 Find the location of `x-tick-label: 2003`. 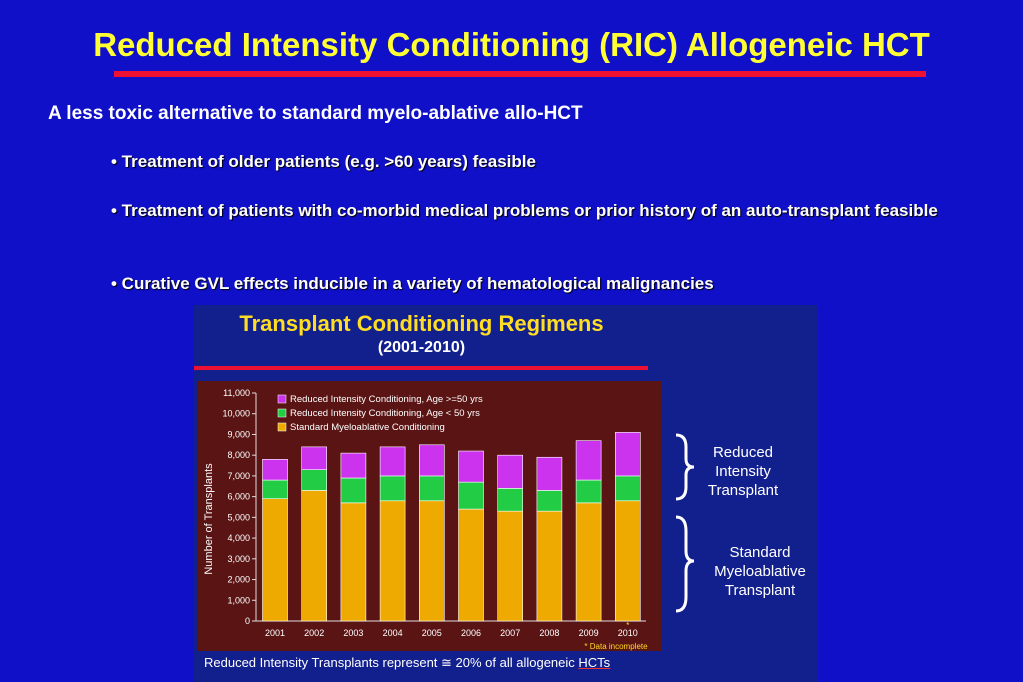

x-tick-label: 2003 is located at coordinates (353, 633).